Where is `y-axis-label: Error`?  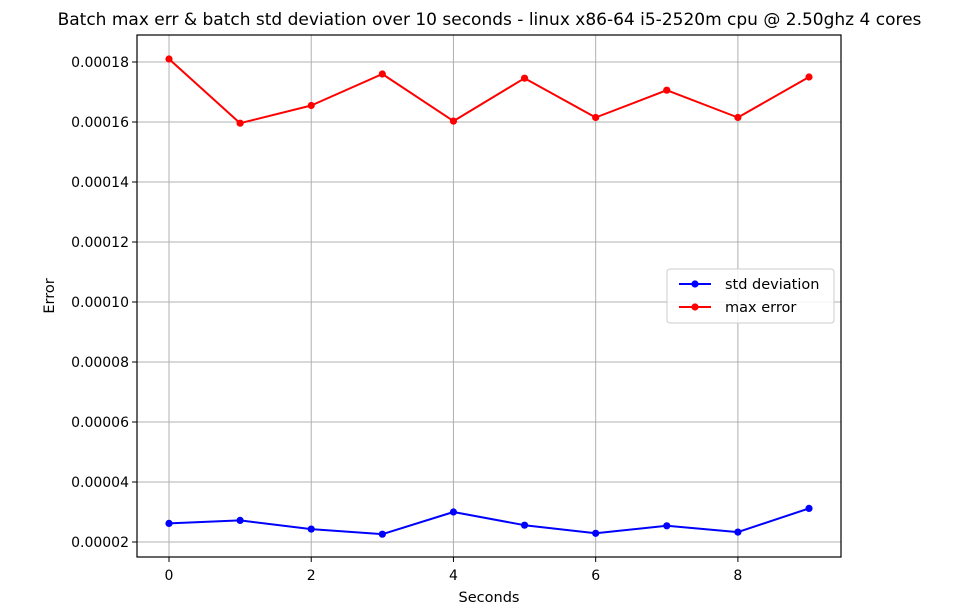
y-axis-label: Error is located at coordinates (50, 295).